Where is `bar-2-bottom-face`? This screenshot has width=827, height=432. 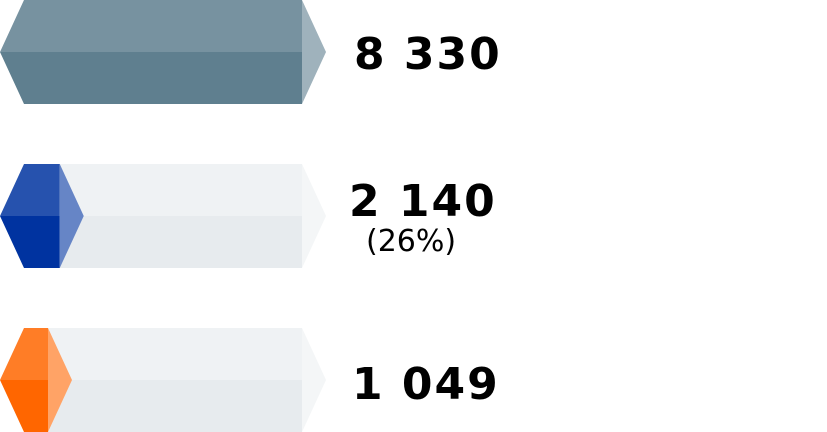 bar-2-bottom-face is located at coordinates (24, 406).